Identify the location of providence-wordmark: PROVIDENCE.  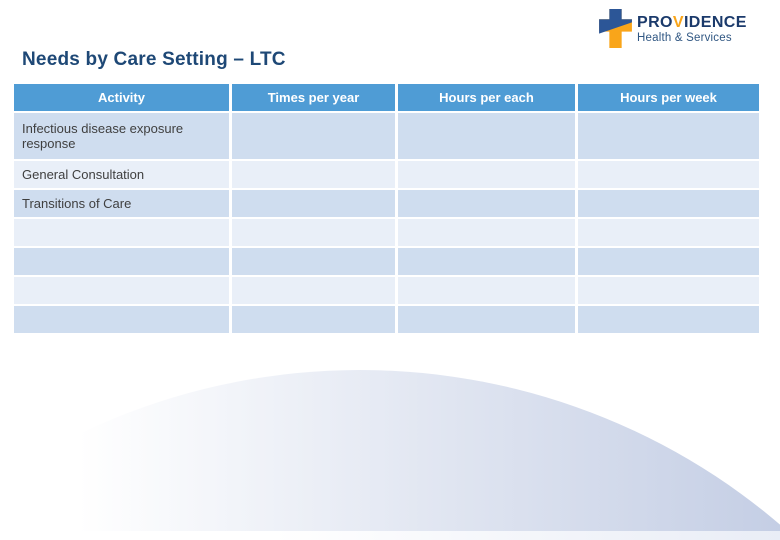
(692, 23).